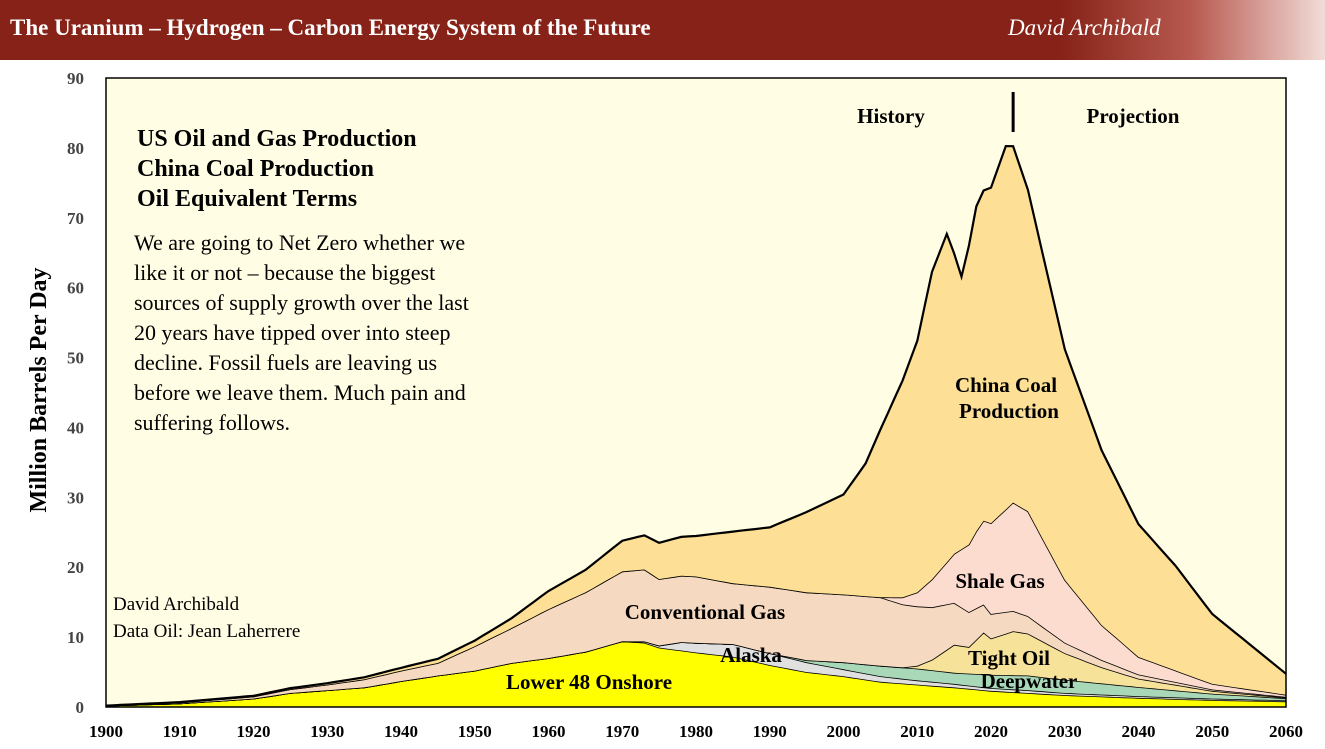 The height and width of the screenshot is (749, 1325). What do you see at coordinates (247, 199) in the screenshot?
I see `heading-line: Oil Equivalent Terms` at bounding box center [247, 199].